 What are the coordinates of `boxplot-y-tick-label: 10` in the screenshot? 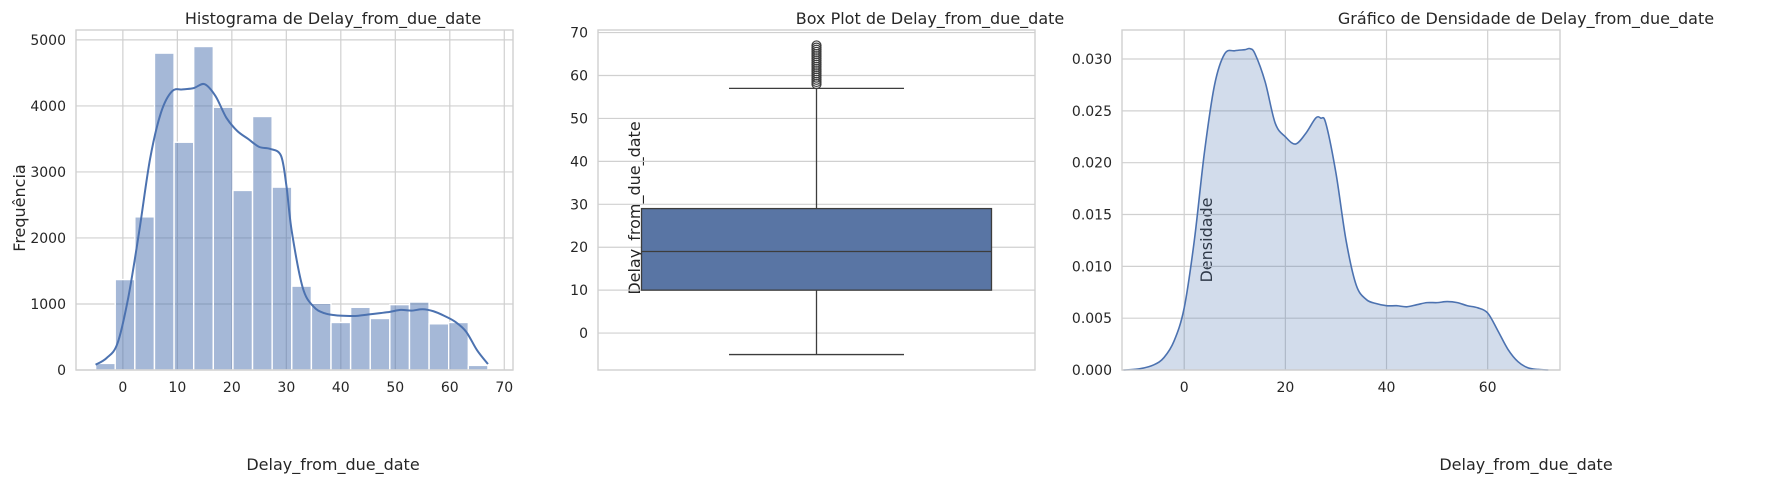 It's located at (579, 291).